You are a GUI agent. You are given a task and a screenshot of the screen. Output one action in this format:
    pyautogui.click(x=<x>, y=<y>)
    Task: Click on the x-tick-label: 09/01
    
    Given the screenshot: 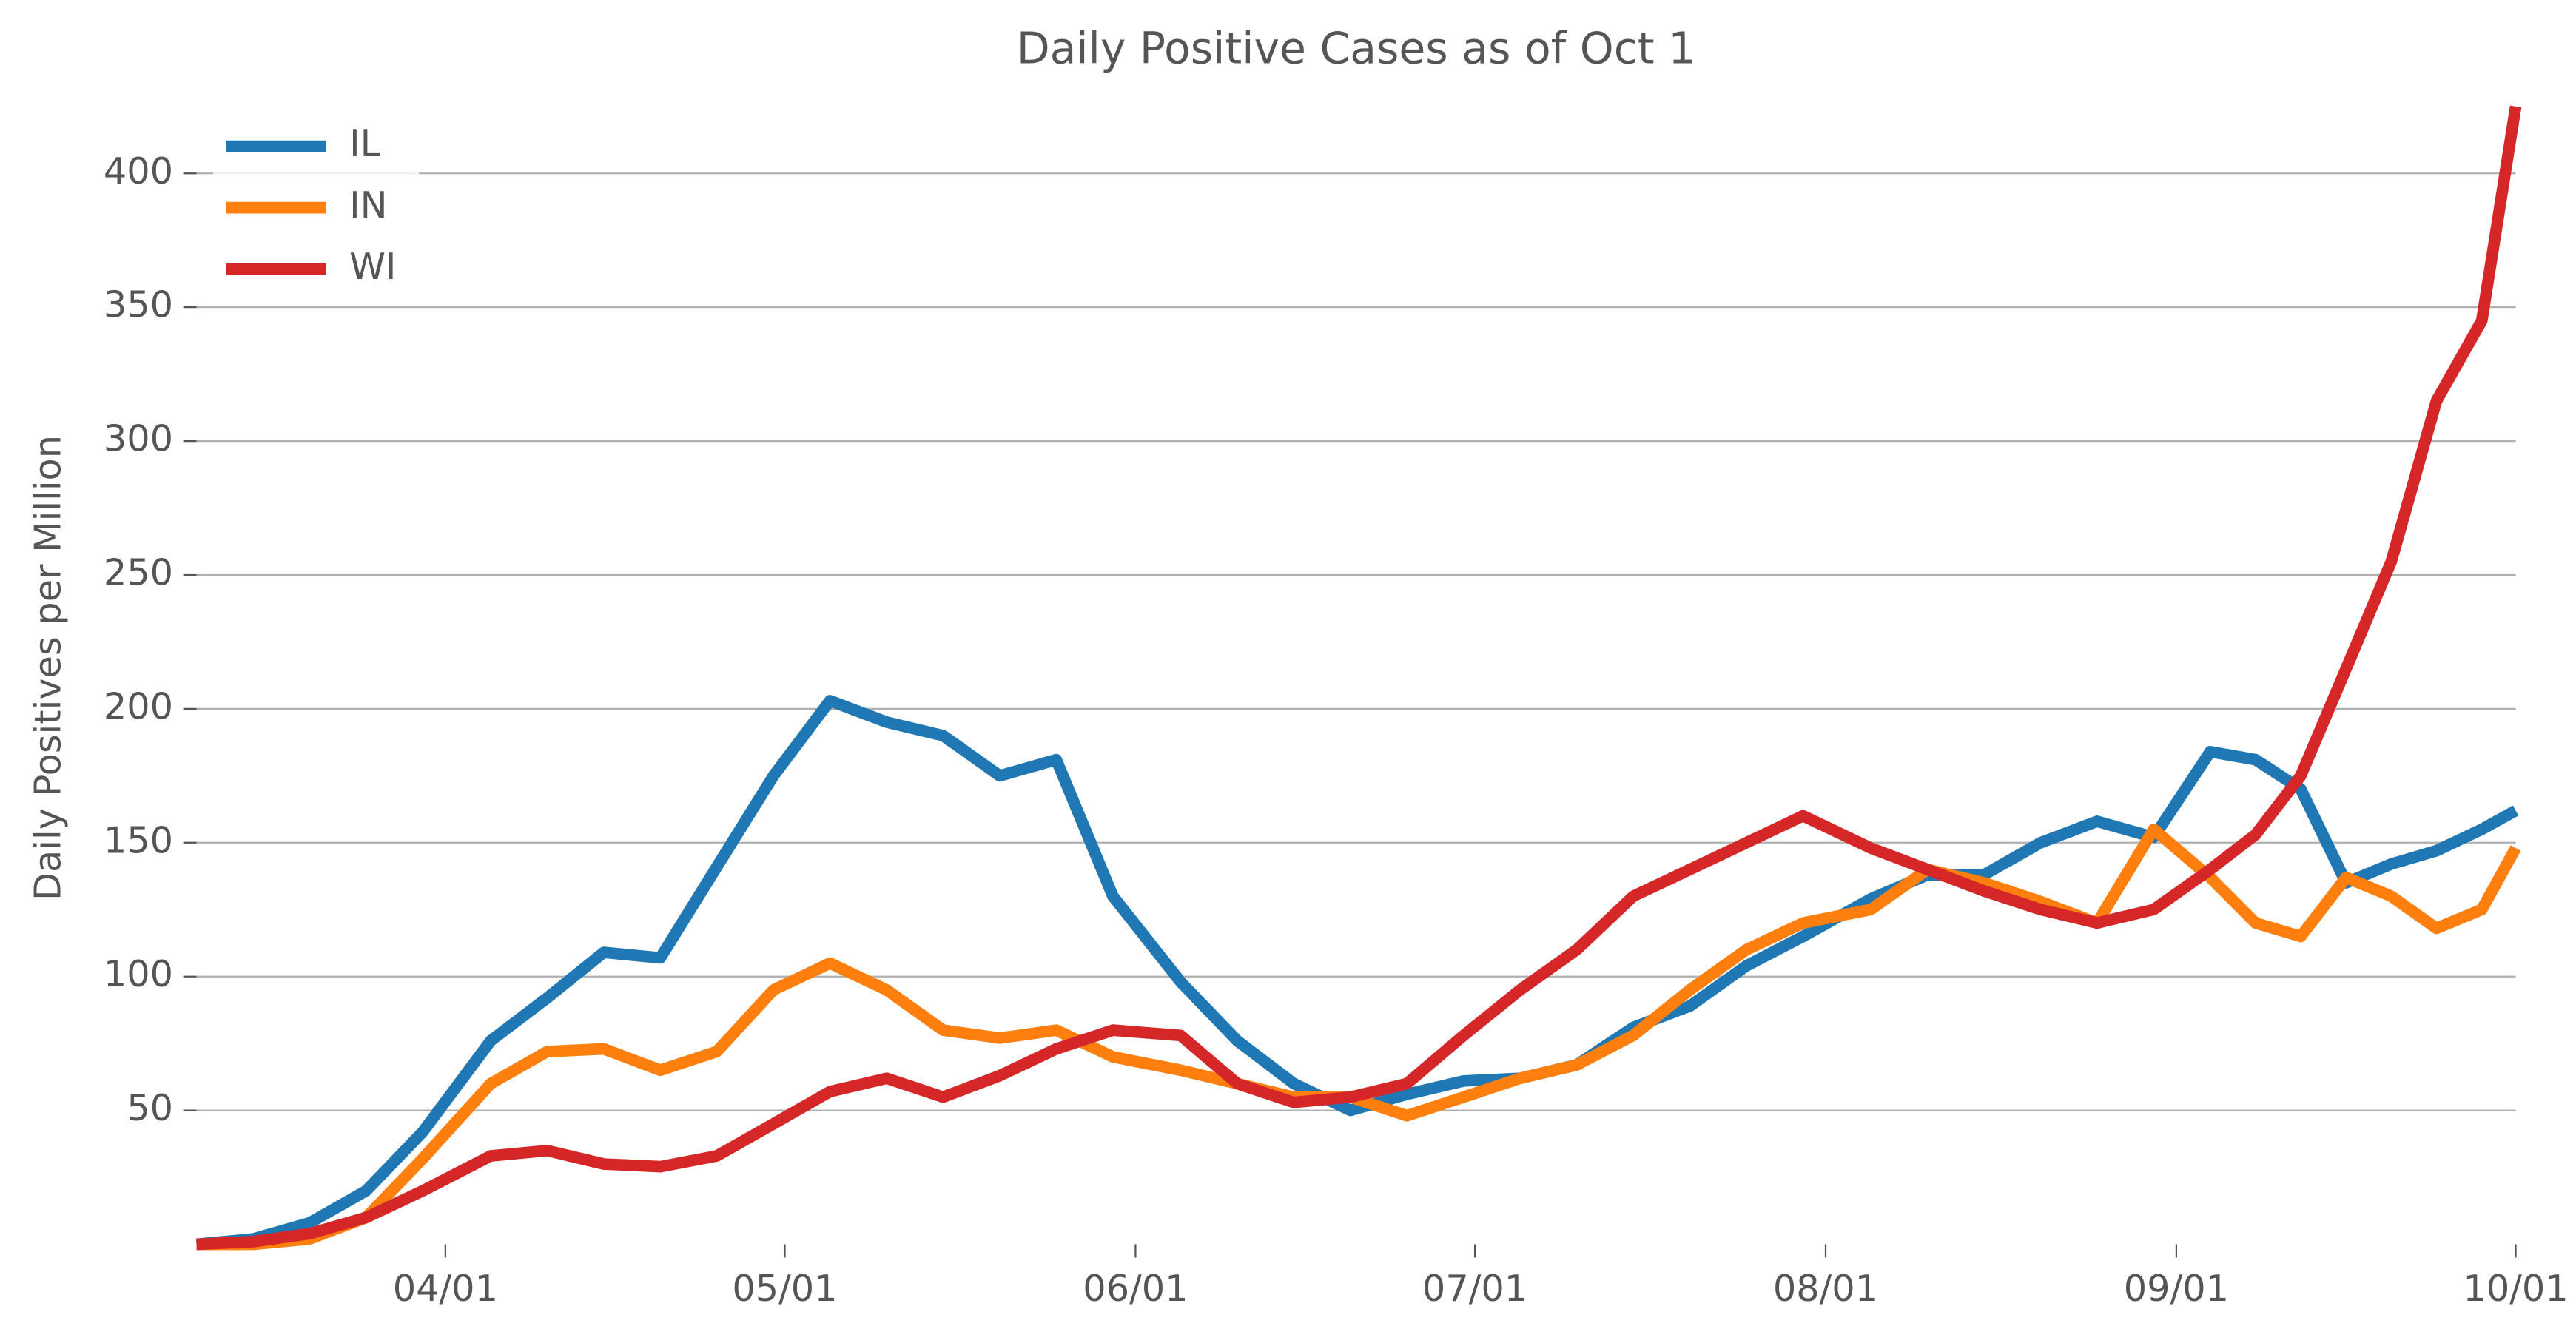 What is the action you would take?
    pyautogui.click(x=2176, y=1288)
    